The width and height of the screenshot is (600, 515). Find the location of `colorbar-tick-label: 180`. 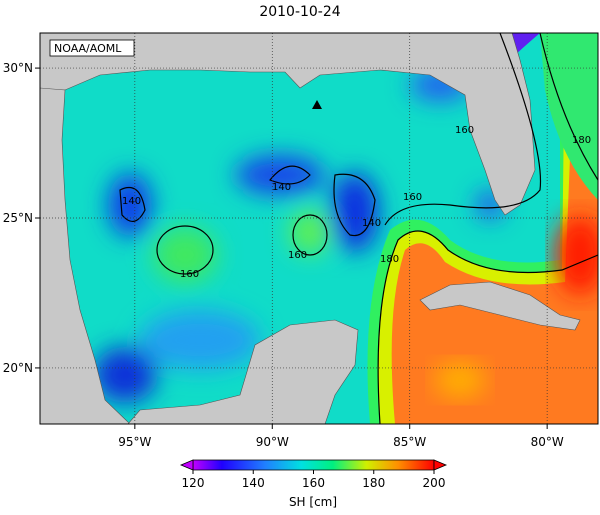

colorbar-tick-label: 180 is located at coordinates (373, 483).